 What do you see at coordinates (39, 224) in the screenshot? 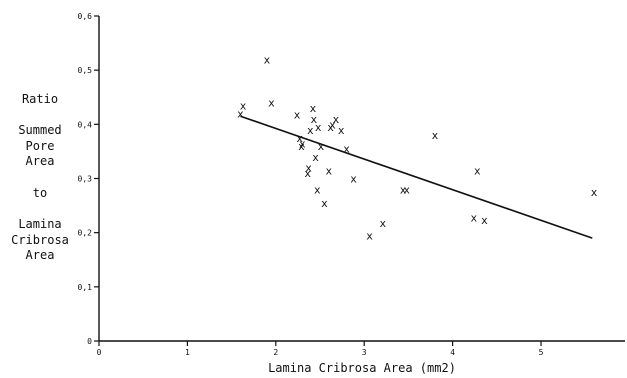
I see `y-axis-label-line: Lamina` at bounding box center [39, 224].